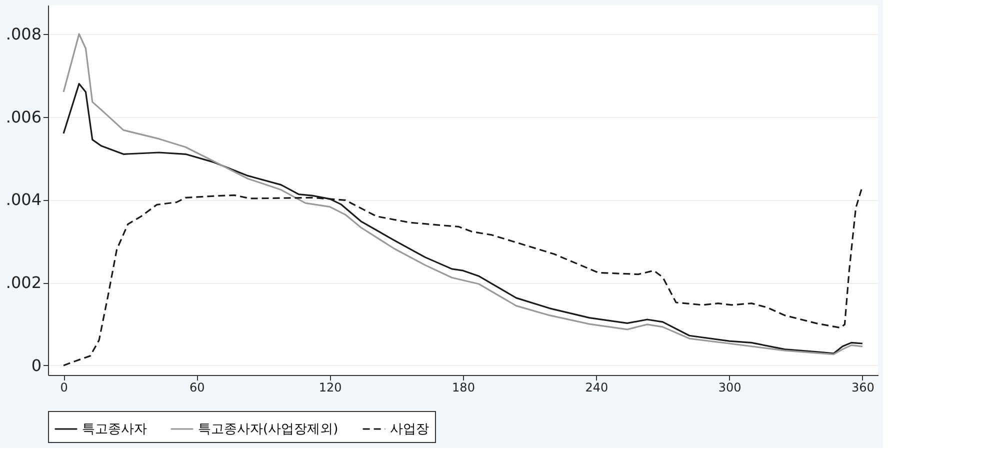 This screenshot has width=984, height=472. I want to click on x-tick-label: 120, so click(330, 387).